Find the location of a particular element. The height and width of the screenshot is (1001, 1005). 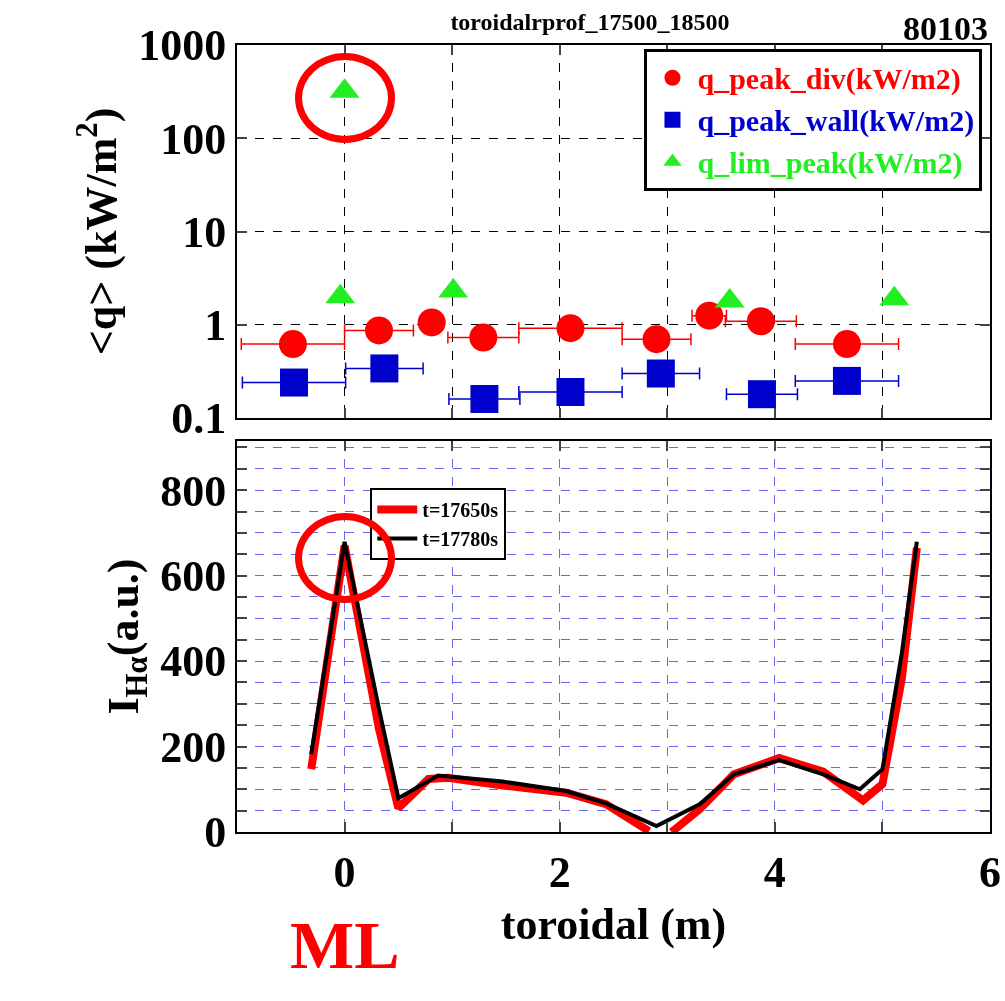

y-tick-label: 100 is located at coordinates (193, 139).